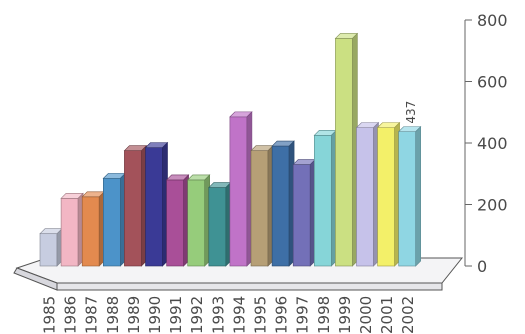  What do you see at coordinates (92, 315) in the screenshot?
I see `x-tick-label-1987: 1987` at bounding box center [92, 315].